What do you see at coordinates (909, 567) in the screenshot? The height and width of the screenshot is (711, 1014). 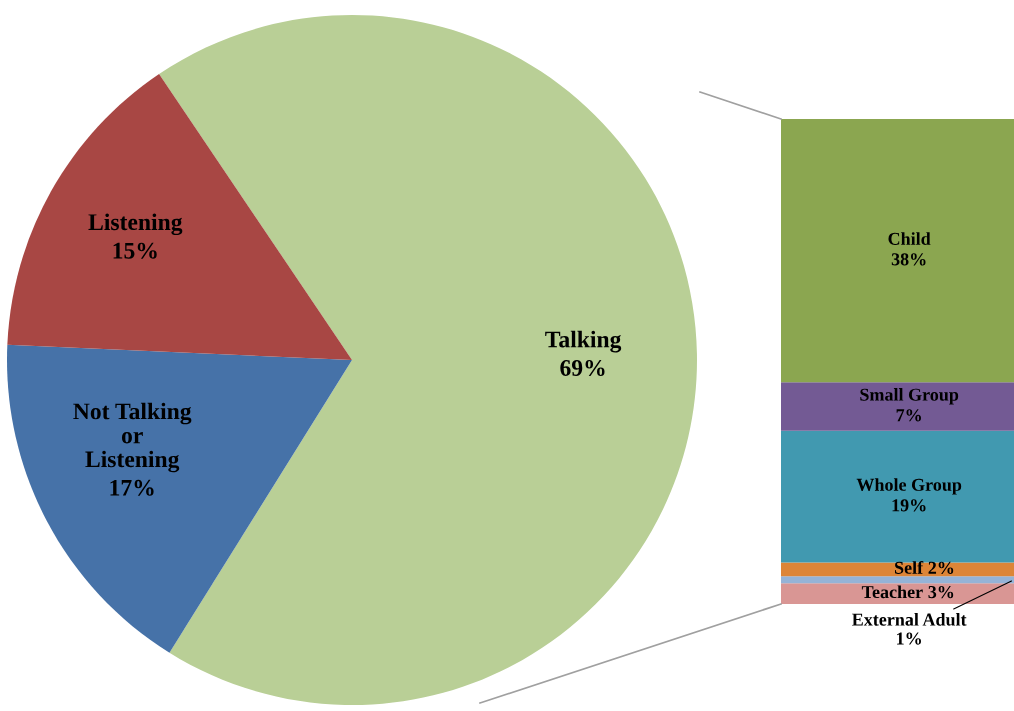 I see `series-label: Self` at bounding box center [909, 567].